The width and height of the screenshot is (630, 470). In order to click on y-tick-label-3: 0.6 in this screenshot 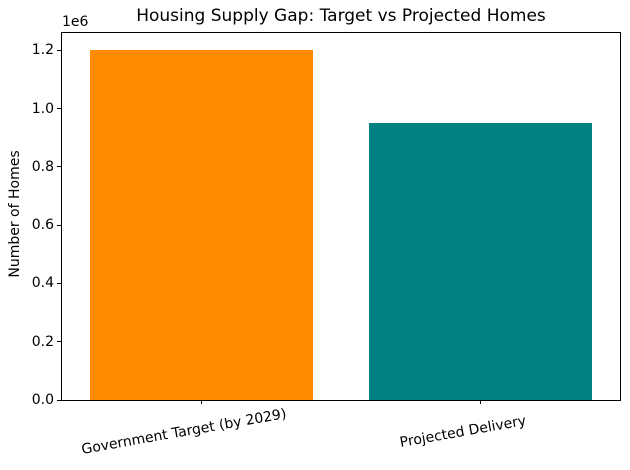, I will do `click(42, 225)`.